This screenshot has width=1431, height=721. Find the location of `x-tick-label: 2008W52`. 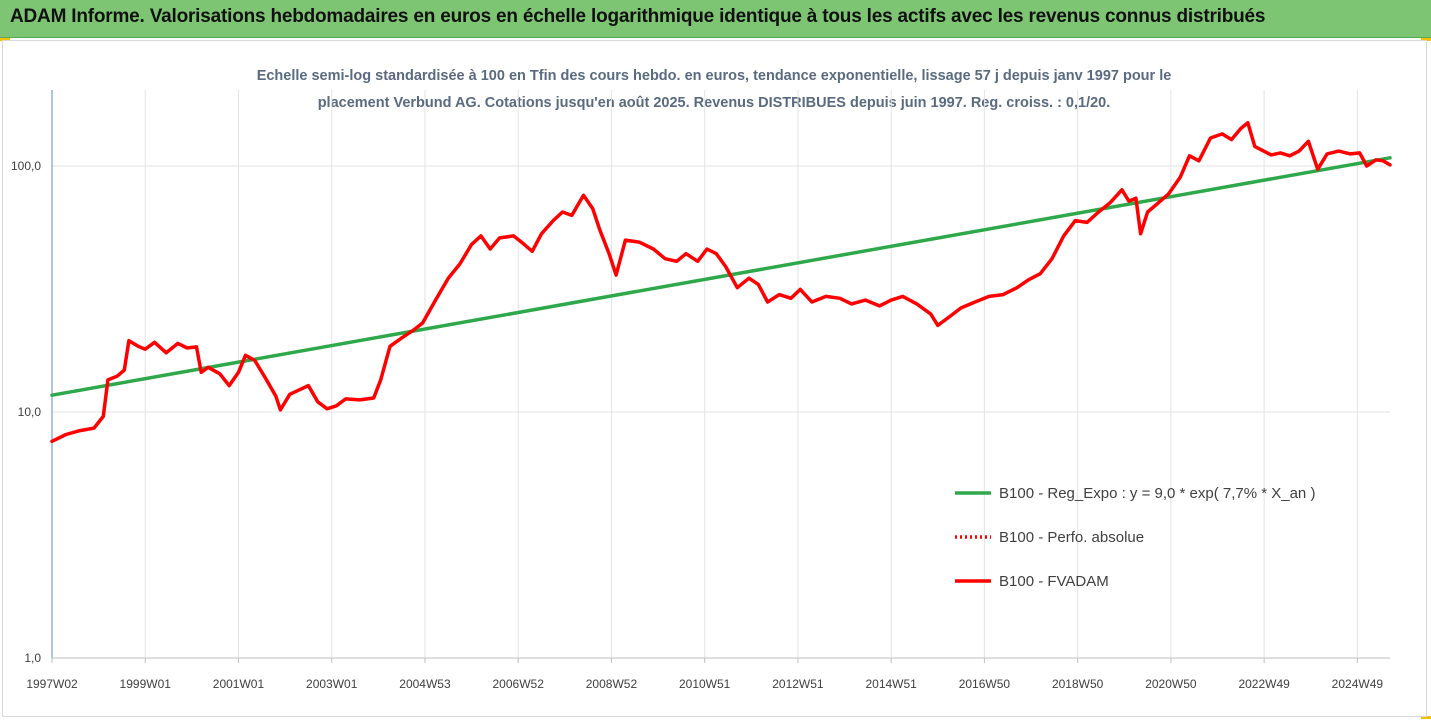

x-tick-label: 2008W52 is located at coordinates (612, 684).